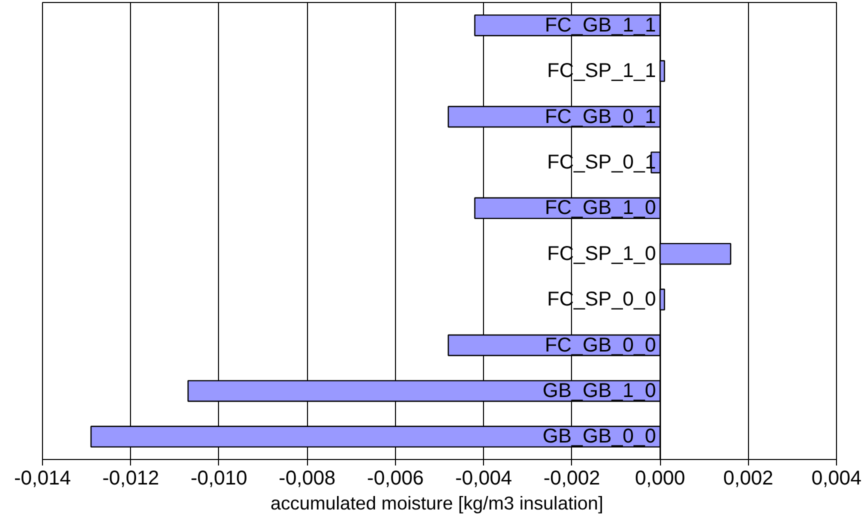  Describe the element at coordinates (599, 437) in the screenshot. I see `y-tick-label: GB_GB_0_0` at that location.